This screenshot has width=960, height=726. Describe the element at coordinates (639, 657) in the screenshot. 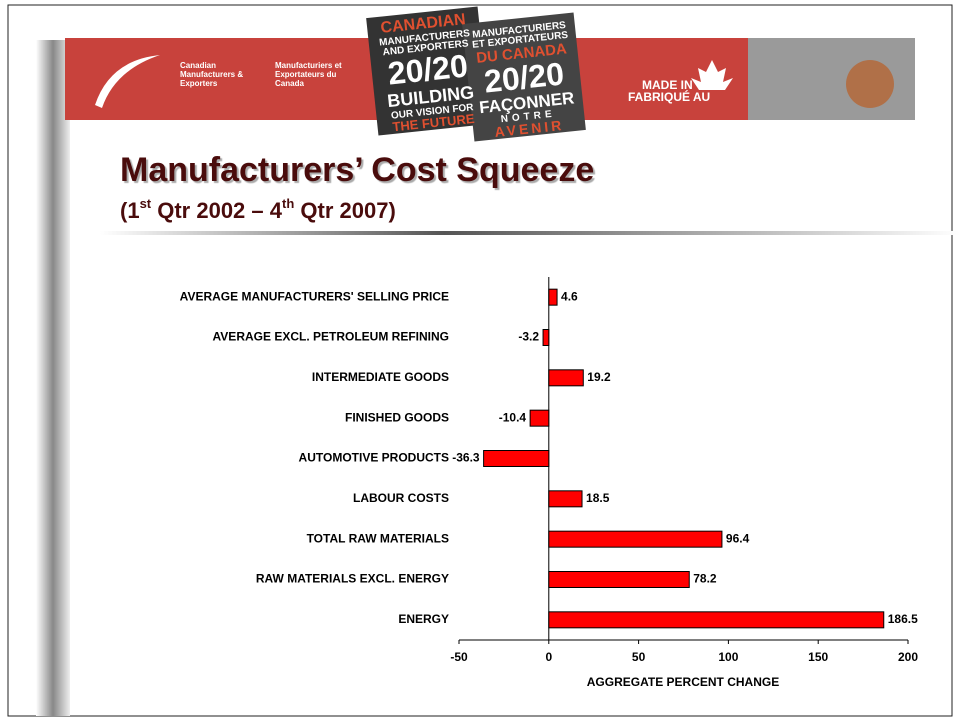

I see `x-tick-label: 50` at that location.